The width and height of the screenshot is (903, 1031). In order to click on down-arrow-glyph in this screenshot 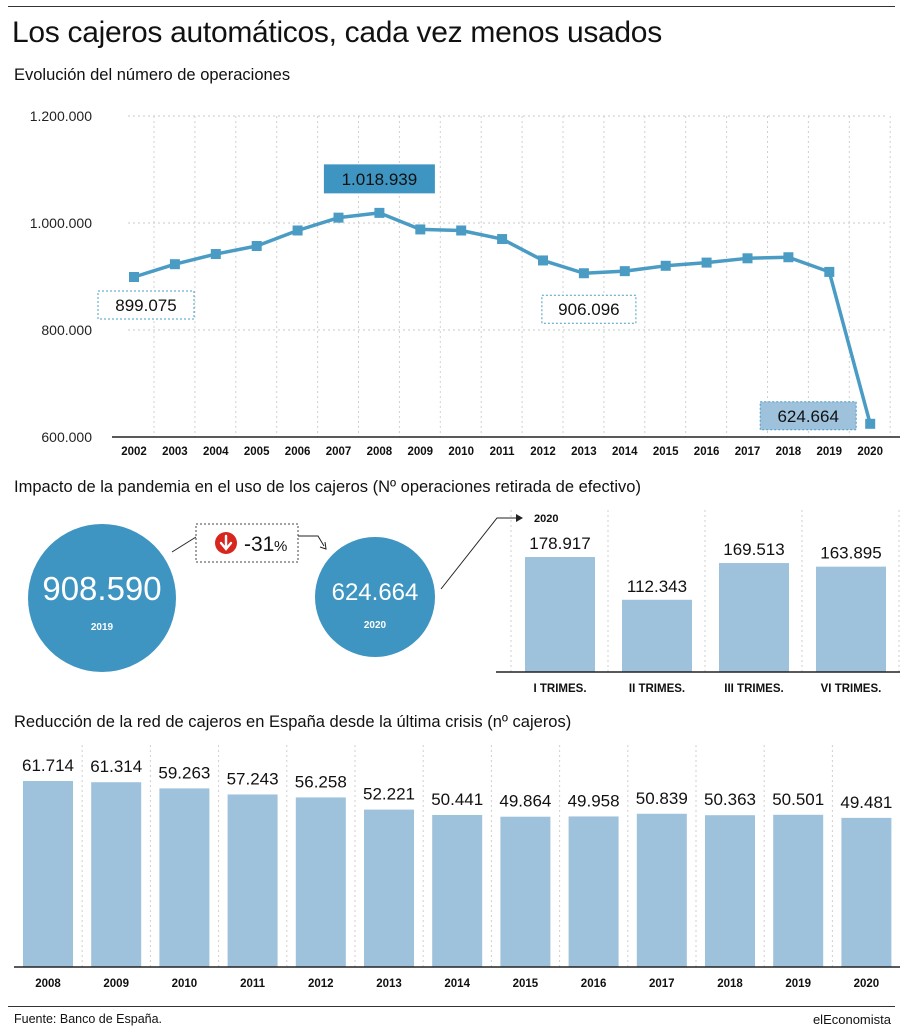, I will do `click(226, 542)`.